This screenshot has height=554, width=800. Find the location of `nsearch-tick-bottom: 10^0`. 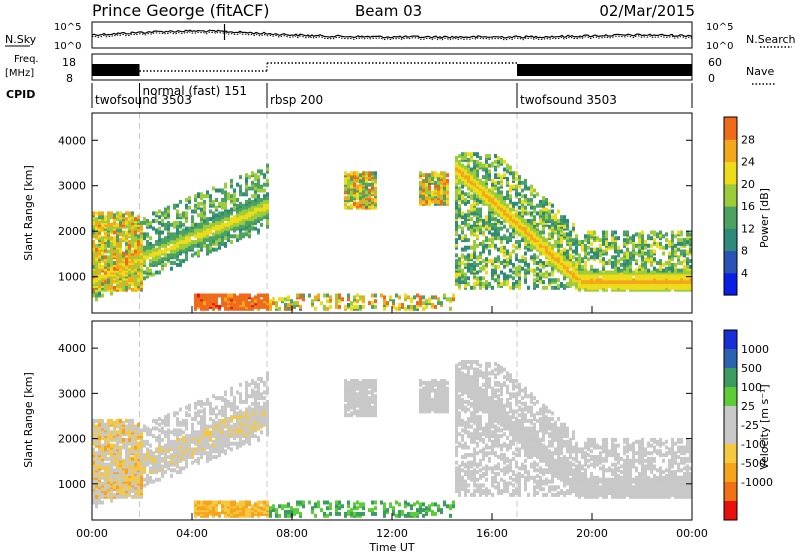

nsearch-tick-bottom: 10^0 is located at coordinates (719, 46).